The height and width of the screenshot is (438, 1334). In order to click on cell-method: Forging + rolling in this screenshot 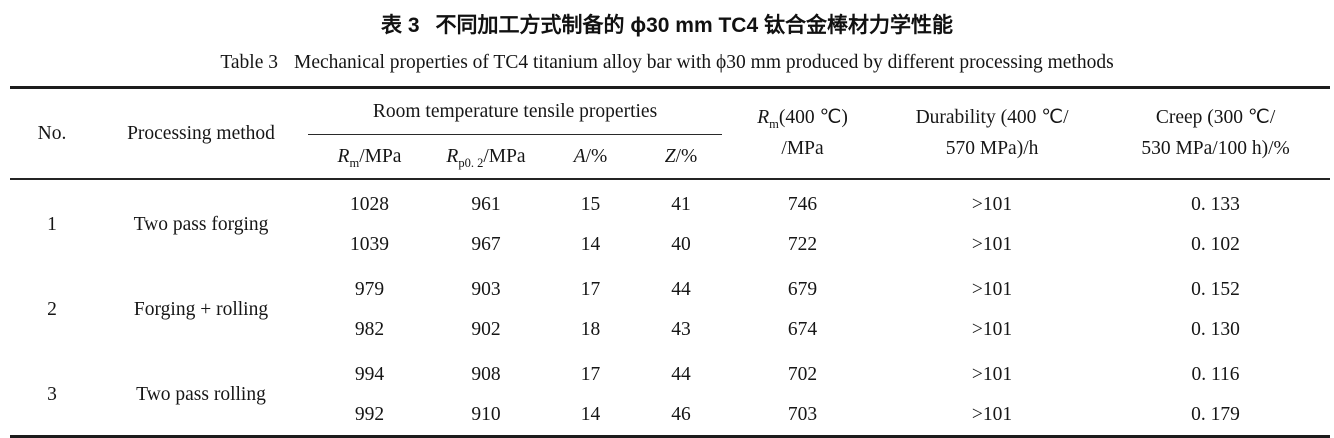, I will do `click(201, 309)`.